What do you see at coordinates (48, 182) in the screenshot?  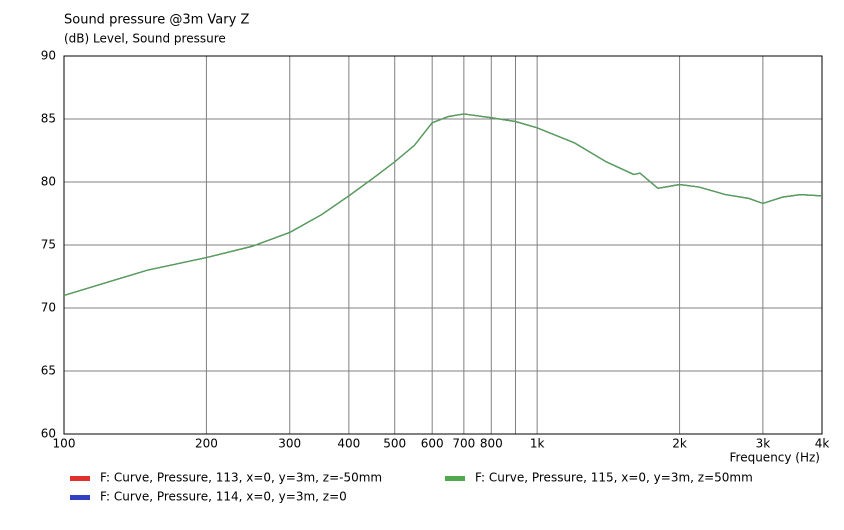 I see `y-tick-label: 80` at bounding box center [48, 182].